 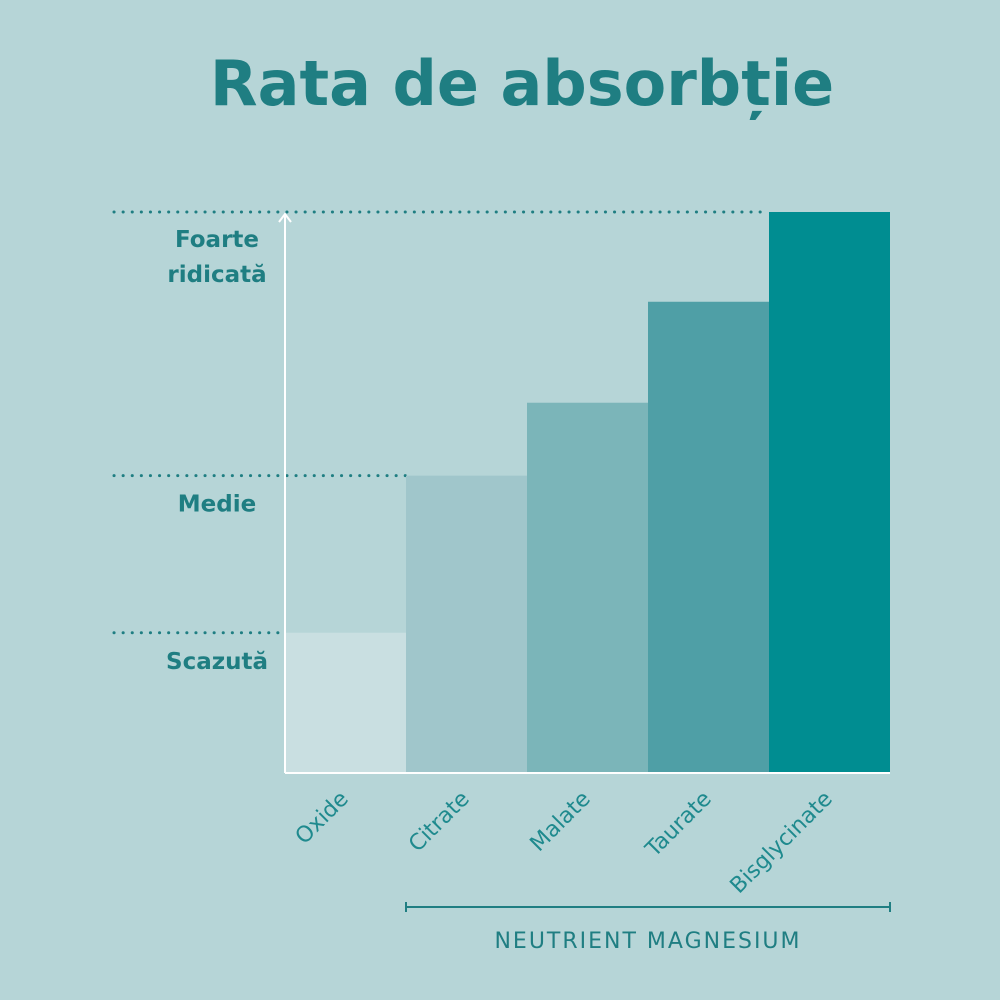 I want to click on x-tick-label-oxide: Oxide, so click(x=322, y=818).